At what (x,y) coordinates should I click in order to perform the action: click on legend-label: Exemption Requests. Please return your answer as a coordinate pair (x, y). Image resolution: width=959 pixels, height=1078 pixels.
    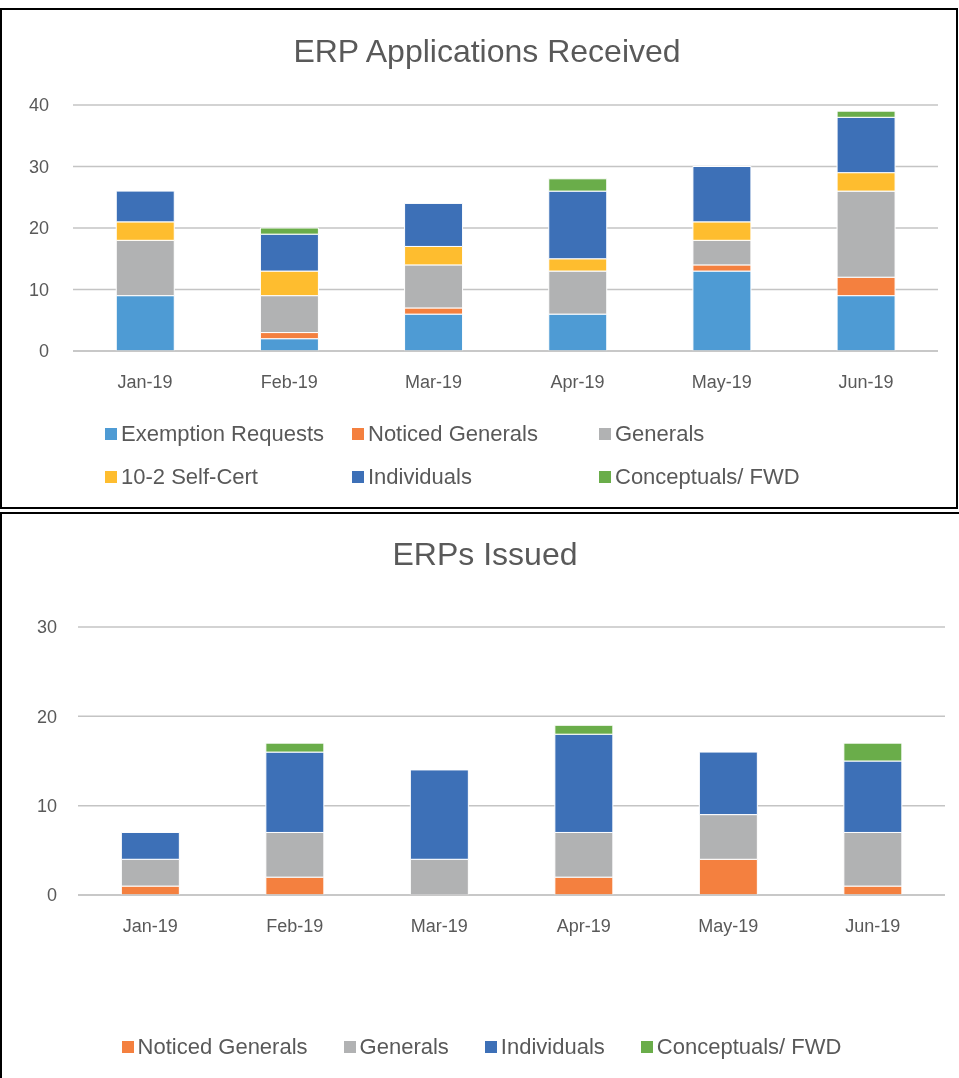
    Looking at the image, I should click on (222, 433).